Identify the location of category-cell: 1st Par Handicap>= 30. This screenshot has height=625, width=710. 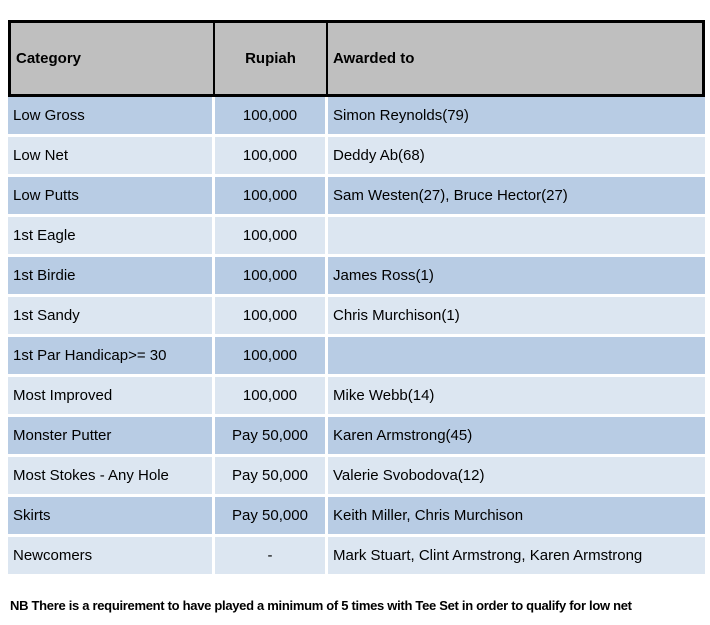
(111, 357).